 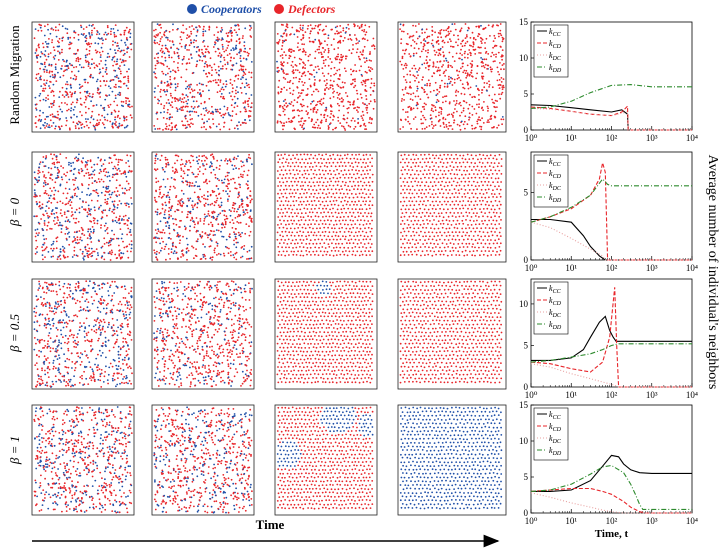 I want to click on row-label-random-migration: Random Migration, so click(x=14, y=75).